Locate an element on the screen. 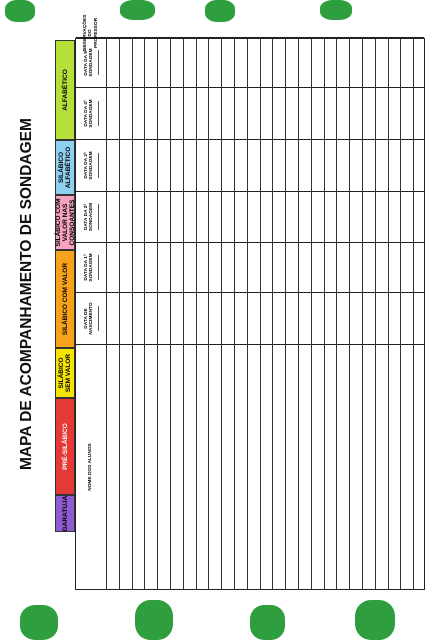 This screenshot has height=640, width=443. header-text: NOME DOS ALUNOS is located at coordinates (91, 467).